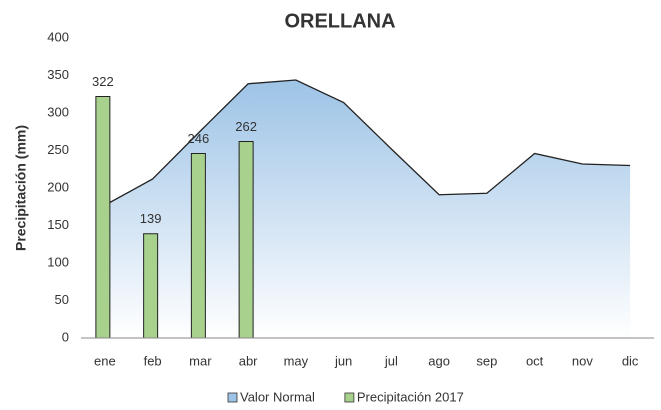 The image size is (661, 410). I want to click on data-label: 246, so click(199, 138).